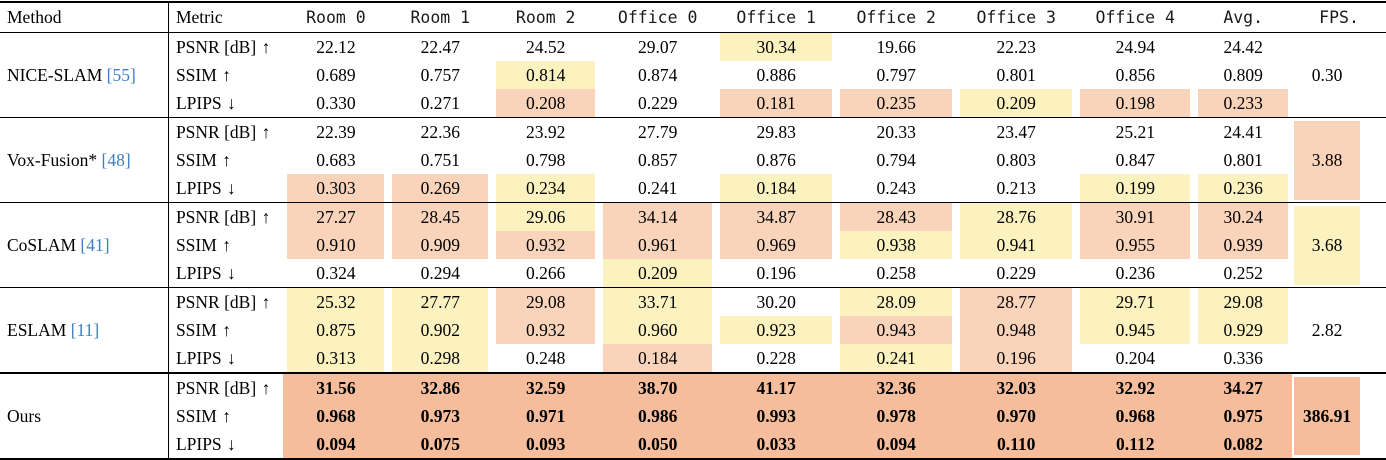  Describe the element at coordinates (84, 75) in the screenshot. I see `method-cell: NICE-SLAM [55]` at that location.